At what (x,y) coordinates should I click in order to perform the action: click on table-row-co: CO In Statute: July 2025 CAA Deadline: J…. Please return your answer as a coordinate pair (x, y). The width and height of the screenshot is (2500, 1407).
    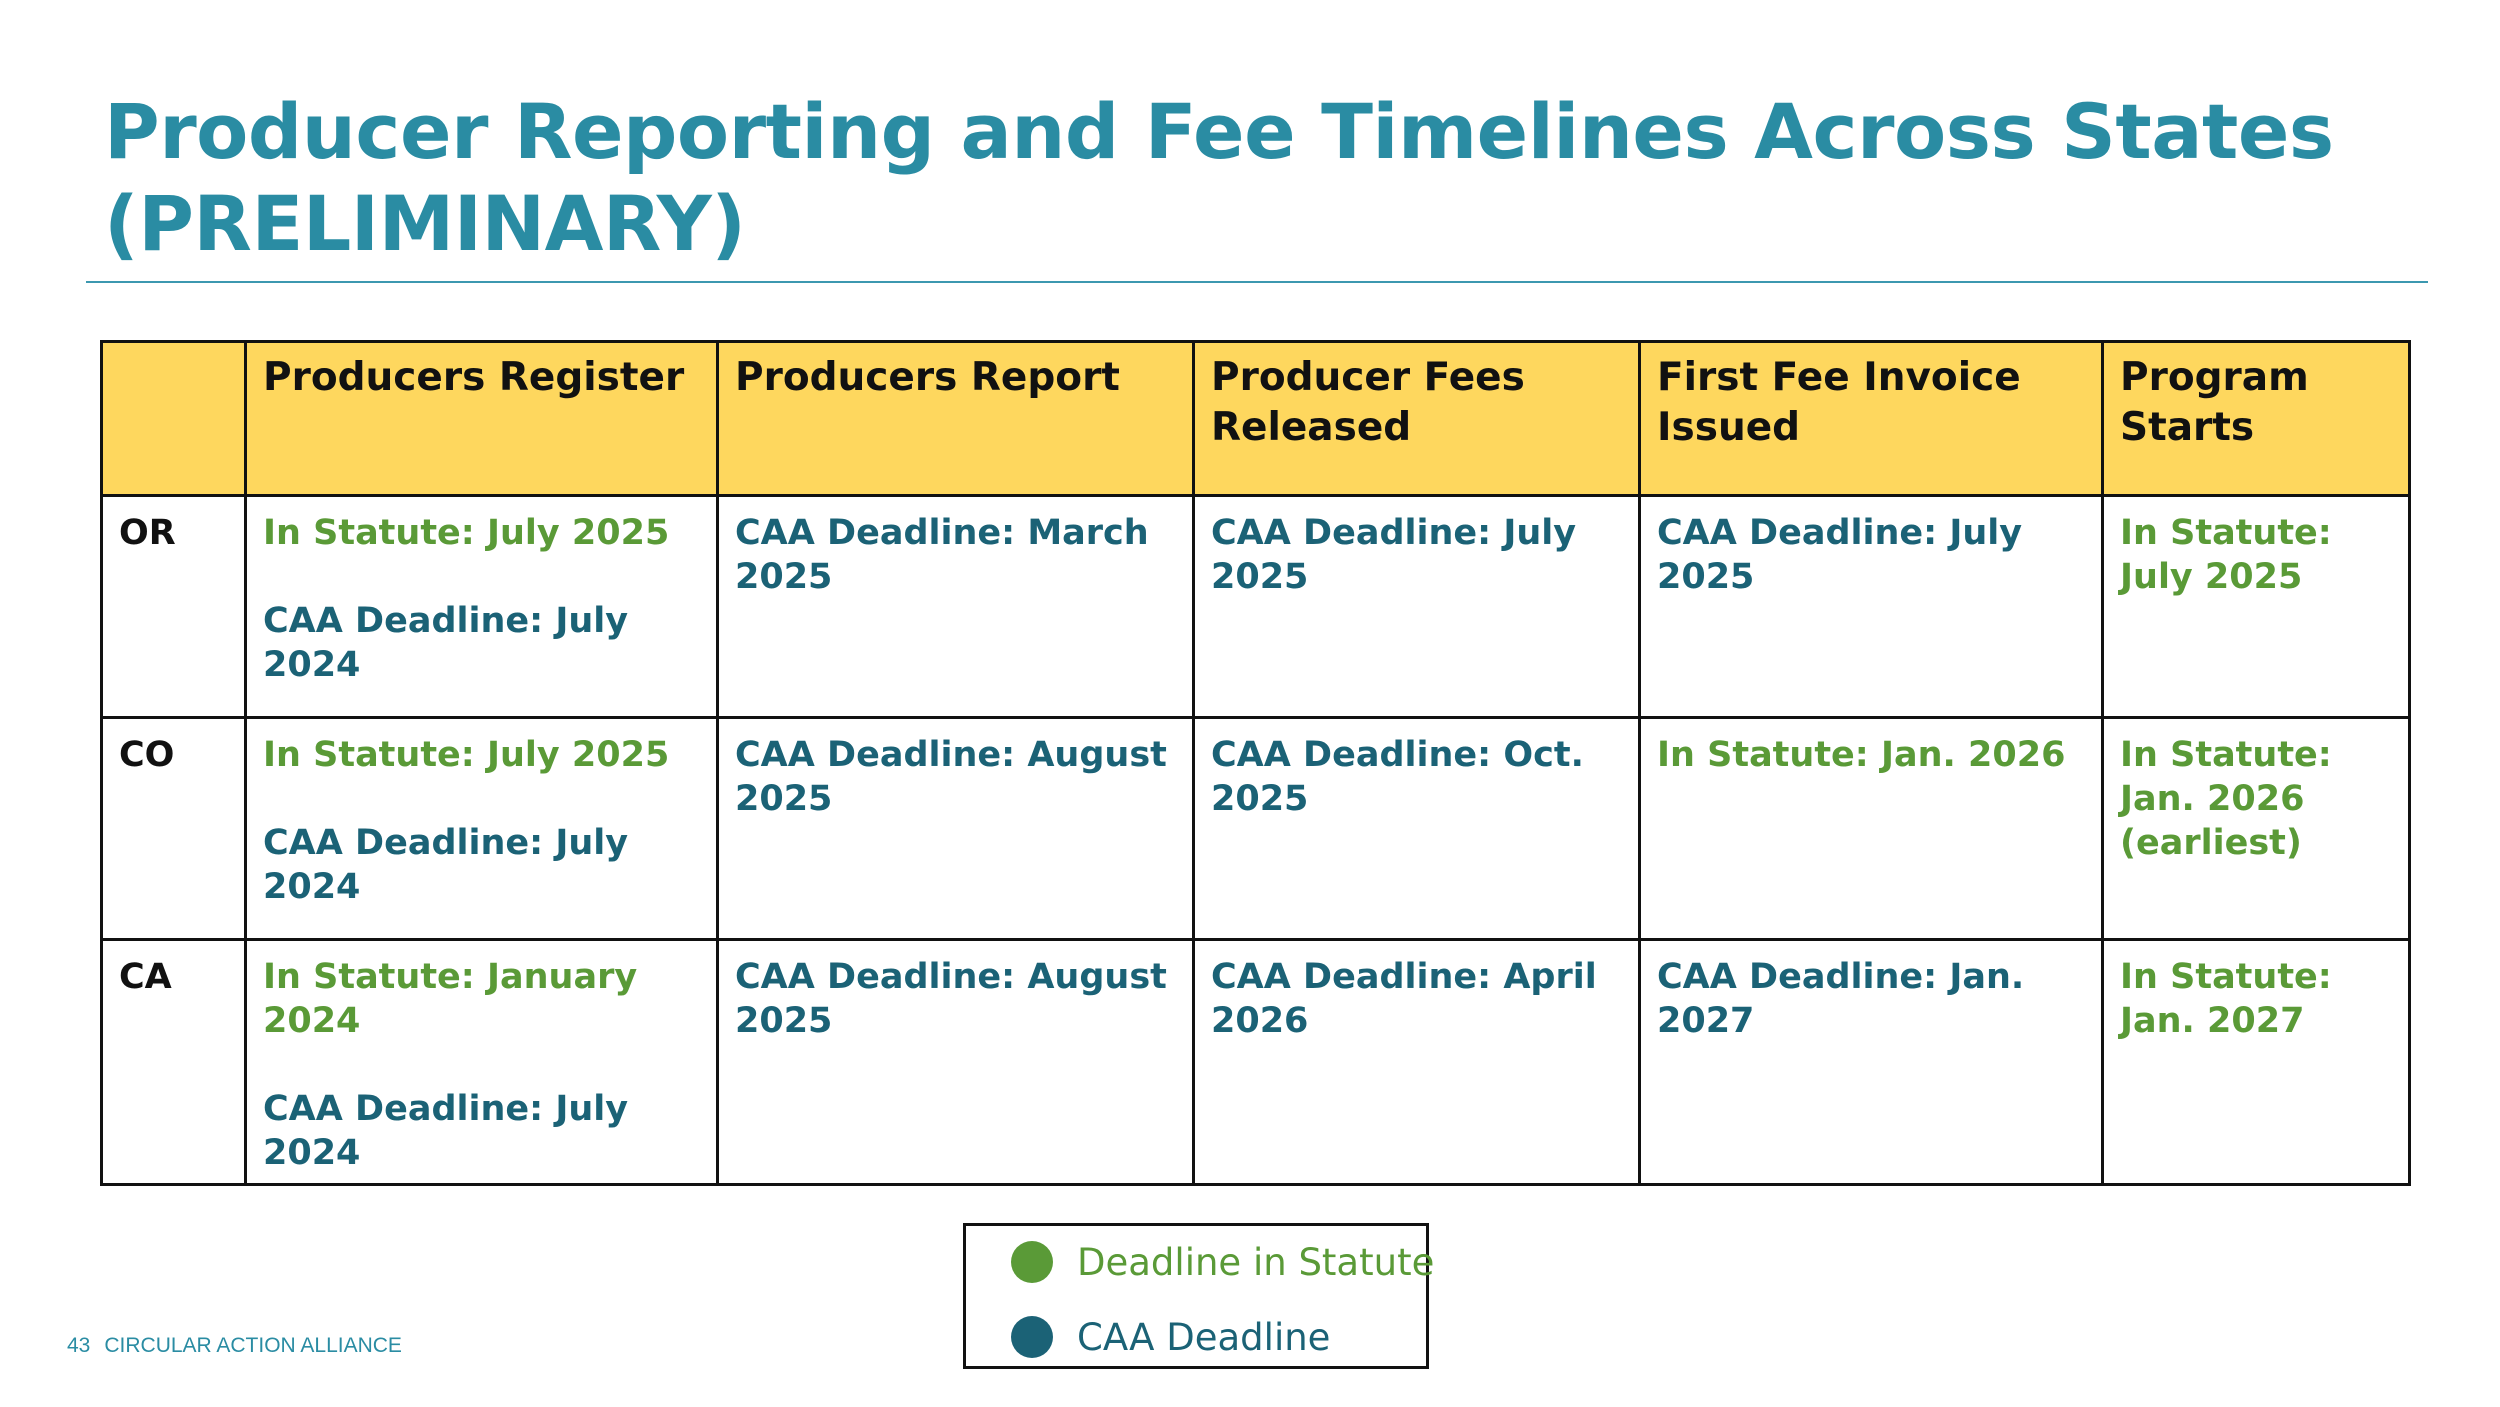
    Looking at the image, I should click on (1255, 828).